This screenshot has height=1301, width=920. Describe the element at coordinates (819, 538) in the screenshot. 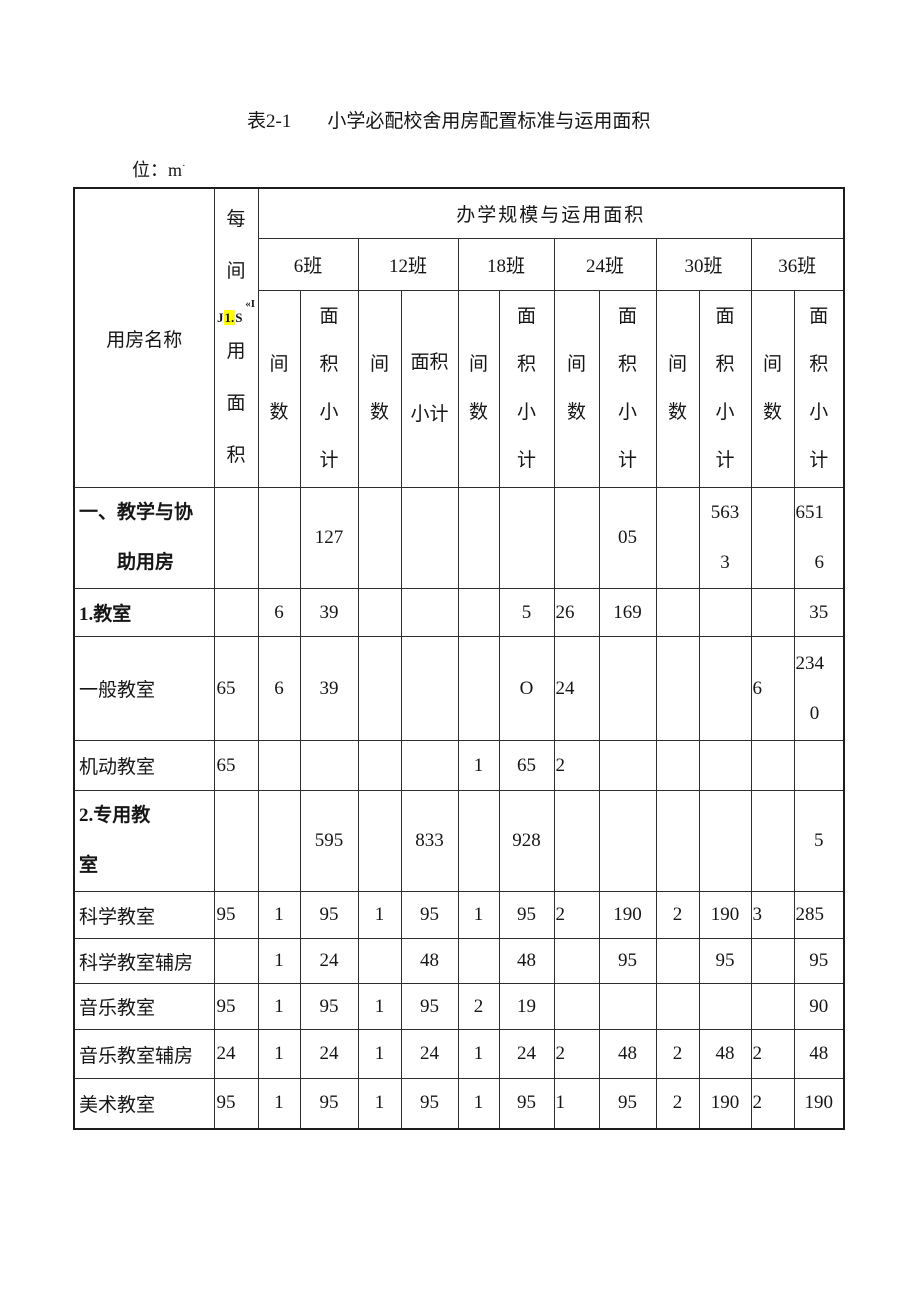

I see `value-cell: 651 6` at that location.